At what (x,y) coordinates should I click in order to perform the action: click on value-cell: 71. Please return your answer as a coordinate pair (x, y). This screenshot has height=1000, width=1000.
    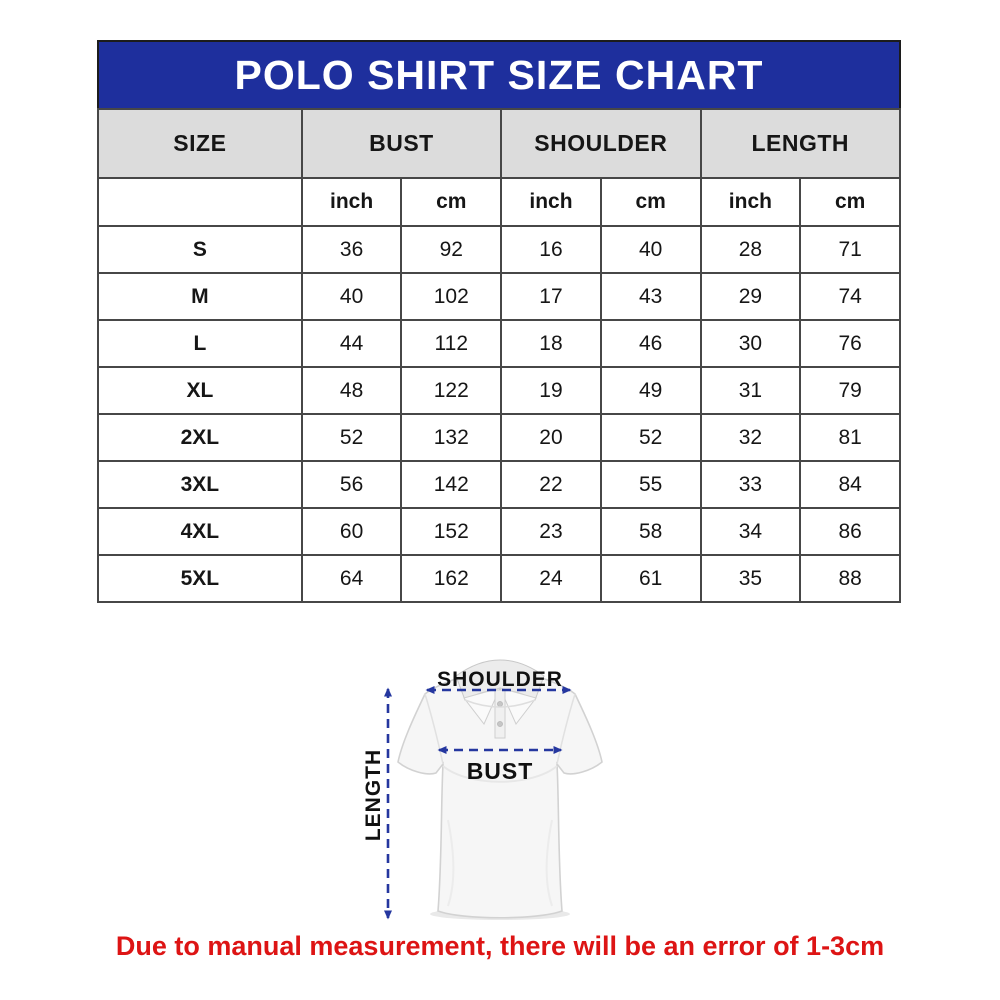
    Looking at the image, I should click on (850, 249).